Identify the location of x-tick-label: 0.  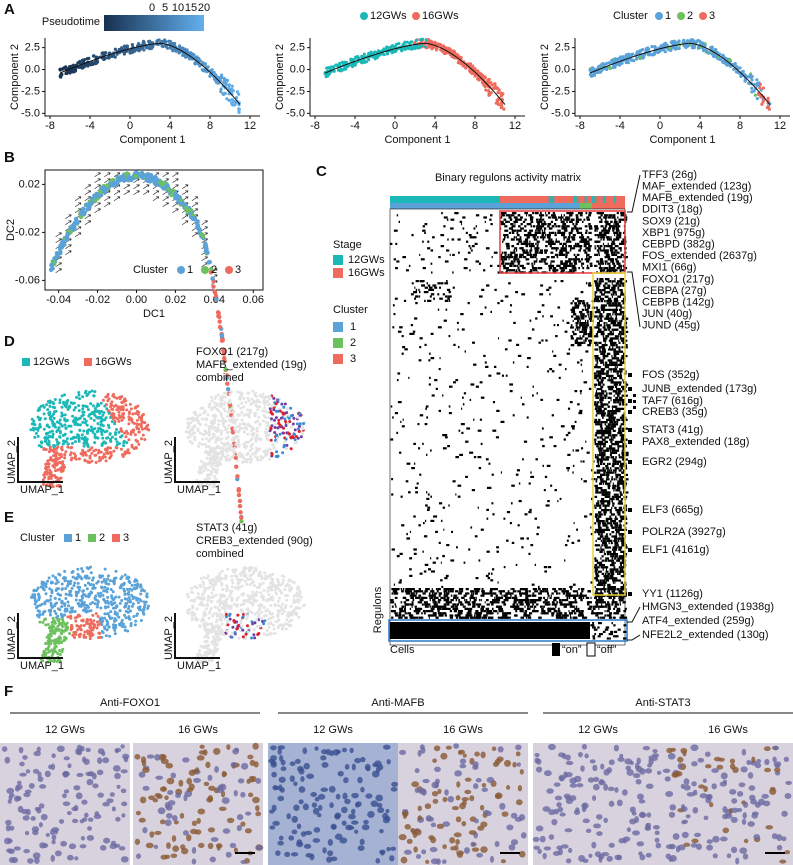
(395, 126).